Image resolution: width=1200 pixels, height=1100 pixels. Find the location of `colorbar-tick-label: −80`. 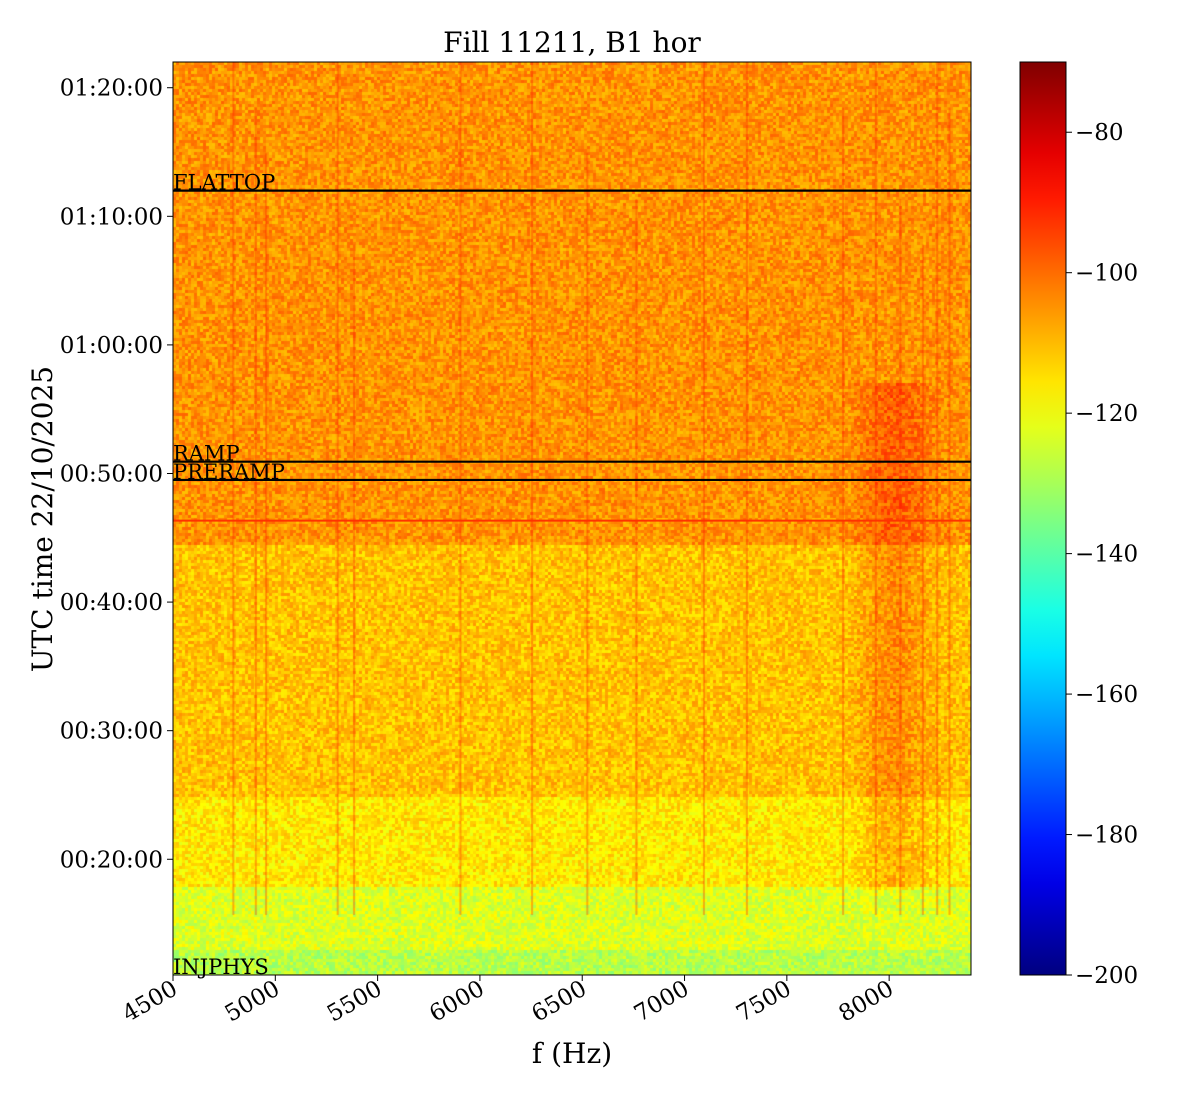

colorbar-tick-label: −80 is located at coordinates (1099, 133).